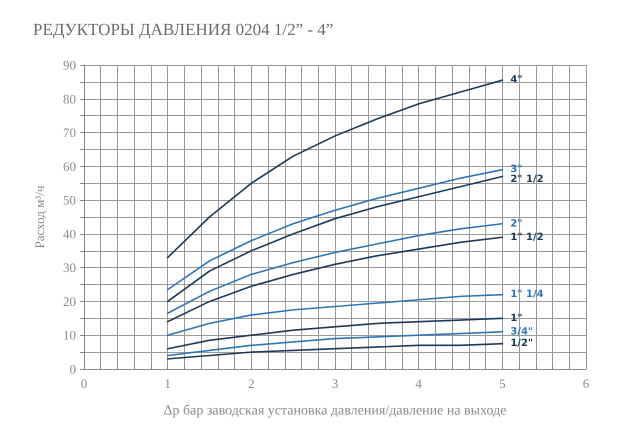 The image size is (643, 431). What do you see at coordinates (335, 383) in the screenshot?
I see `x-tick-label: 3` at bounding box center [335, 383].